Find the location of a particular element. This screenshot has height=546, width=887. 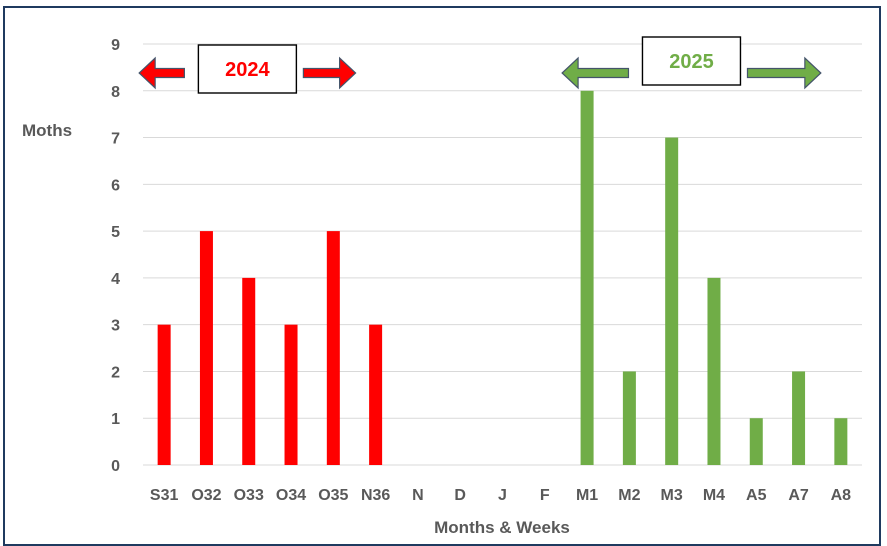

bar-o33 is located at coordinates (249, 371).